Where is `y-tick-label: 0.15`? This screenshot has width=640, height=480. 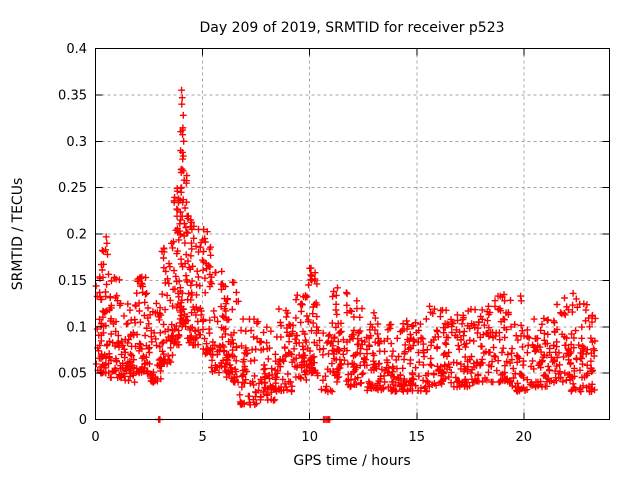
y-tick-label: 0.15 is located at coordinates (72, 281).